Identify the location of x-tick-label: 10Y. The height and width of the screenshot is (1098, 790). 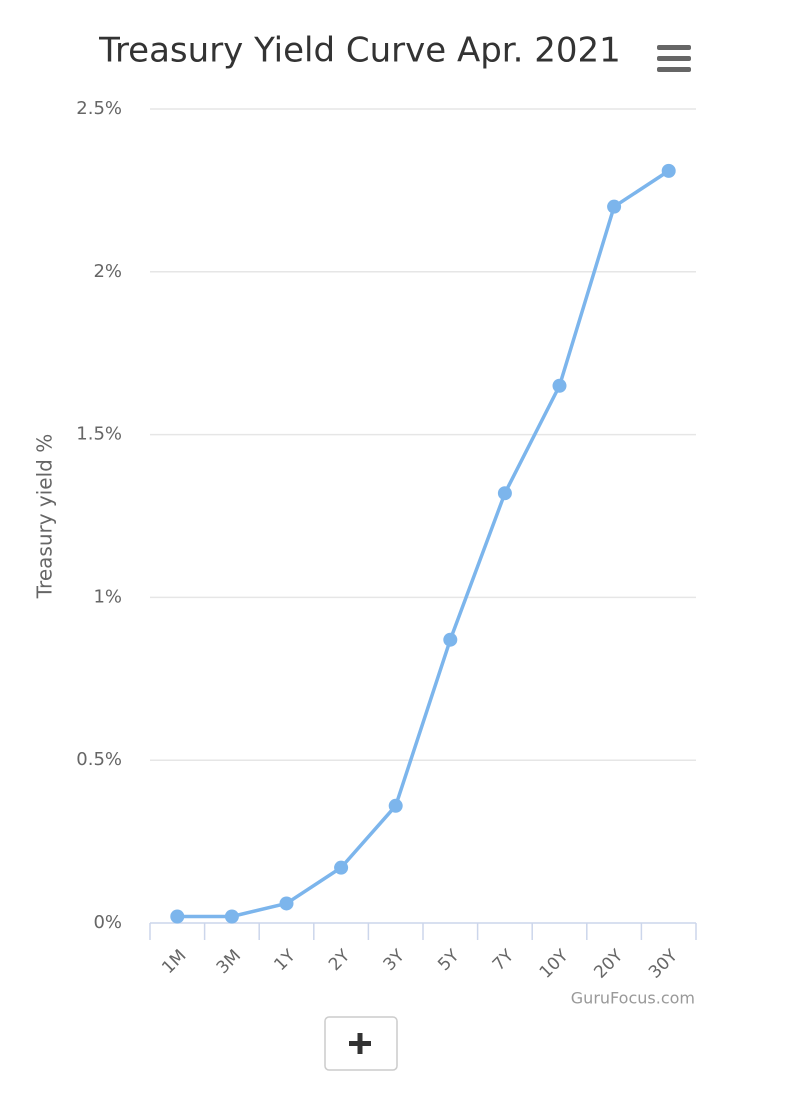
(554, 964).